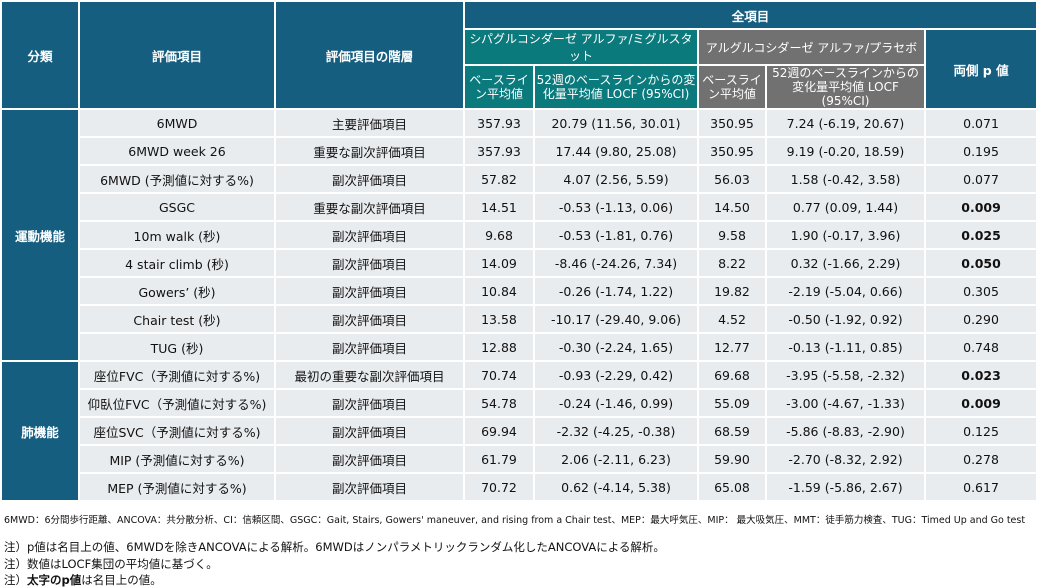 This screenshot has height=588, width=1040. I want to click on change-2-cell: 7.24 (-6.19, 20.67), so click(845, 123).